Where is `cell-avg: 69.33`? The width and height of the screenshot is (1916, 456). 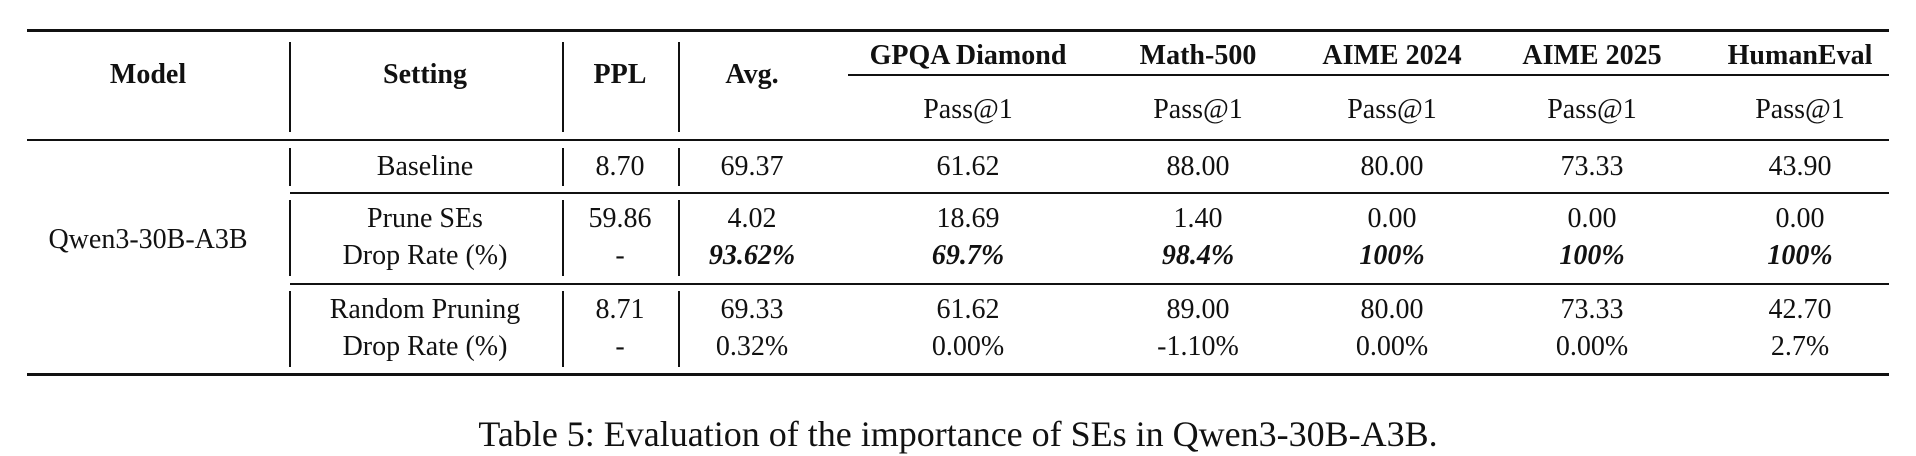 cell-avg: 69.33 is located at coordinates (752, 309).